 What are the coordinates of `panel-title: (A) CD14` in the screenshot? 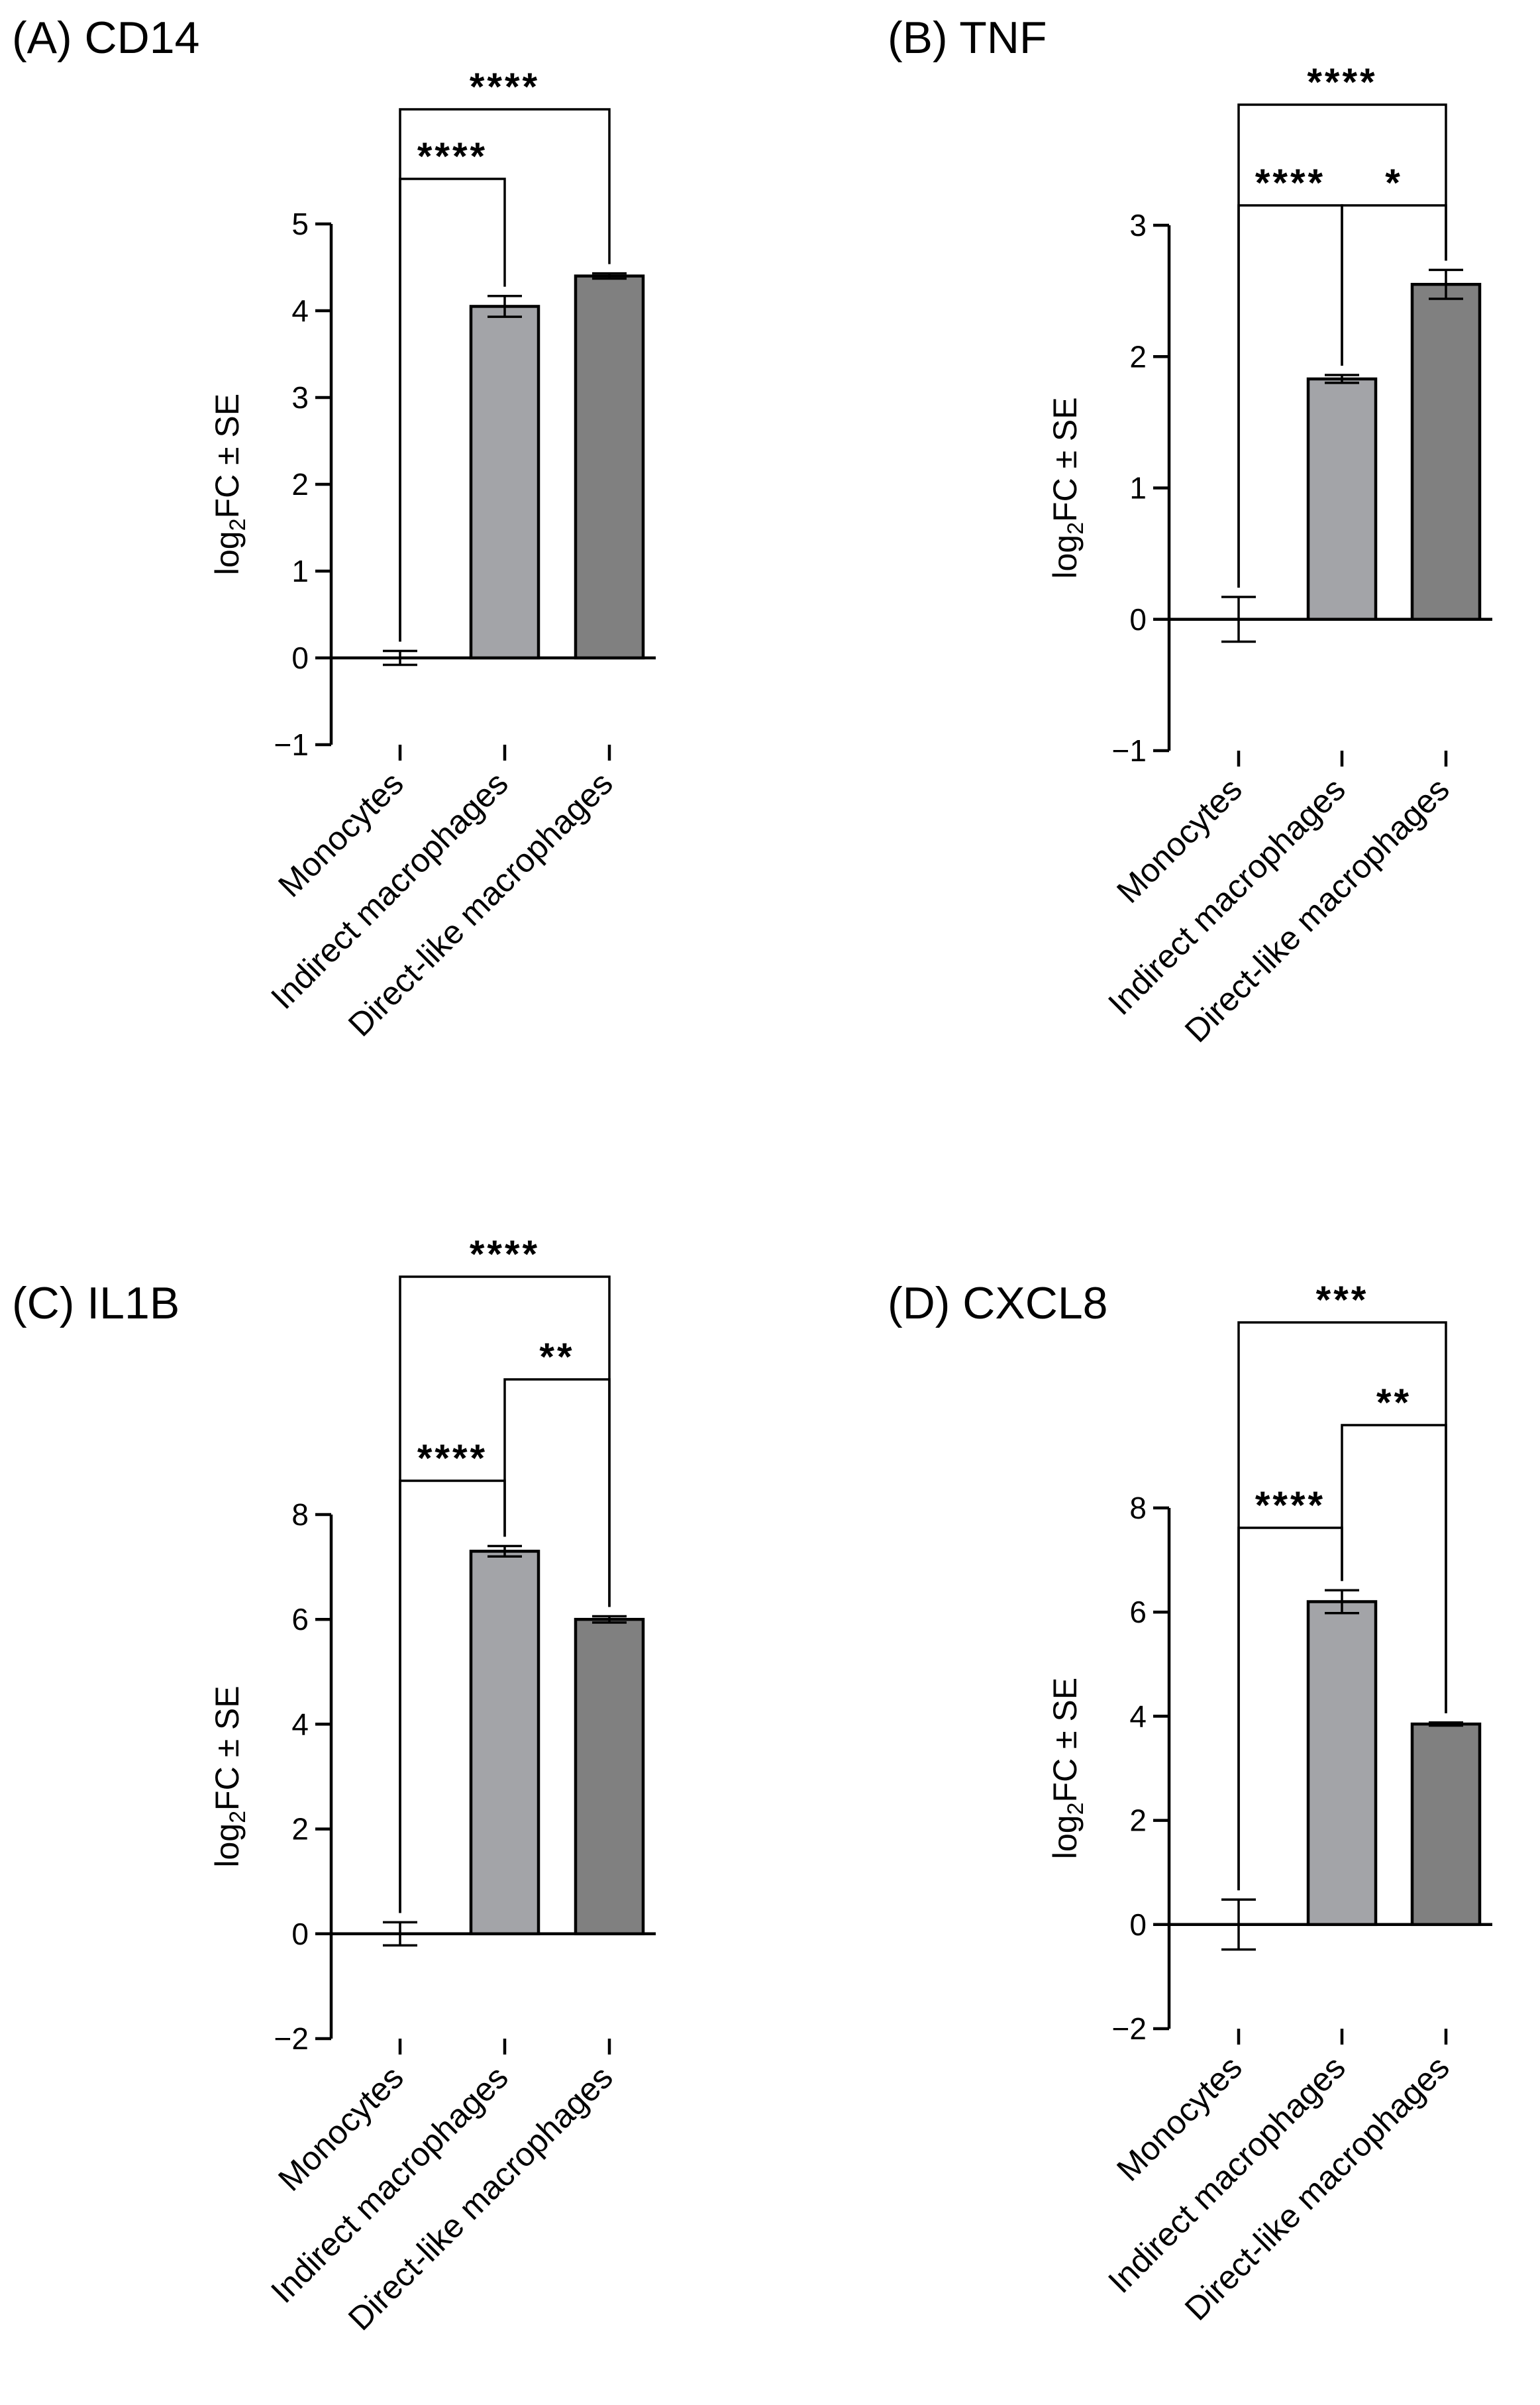 It's located at (106, 38).